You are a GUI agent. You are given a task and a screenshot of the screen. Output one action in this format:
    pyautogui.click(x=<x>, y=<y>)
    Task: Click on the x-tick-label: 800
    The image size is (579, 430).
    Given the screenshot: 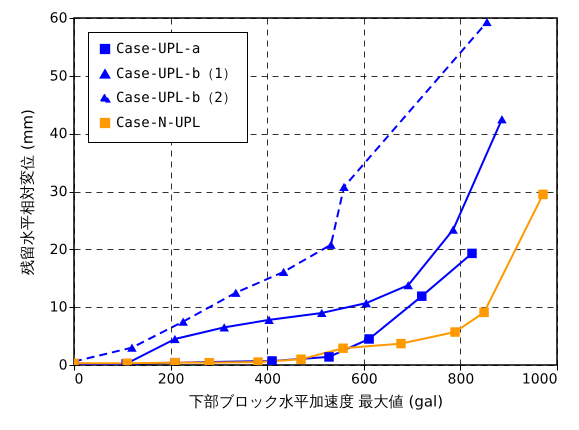 What is the action you would take?
    pyautogui.click(x=461, y=380)
    